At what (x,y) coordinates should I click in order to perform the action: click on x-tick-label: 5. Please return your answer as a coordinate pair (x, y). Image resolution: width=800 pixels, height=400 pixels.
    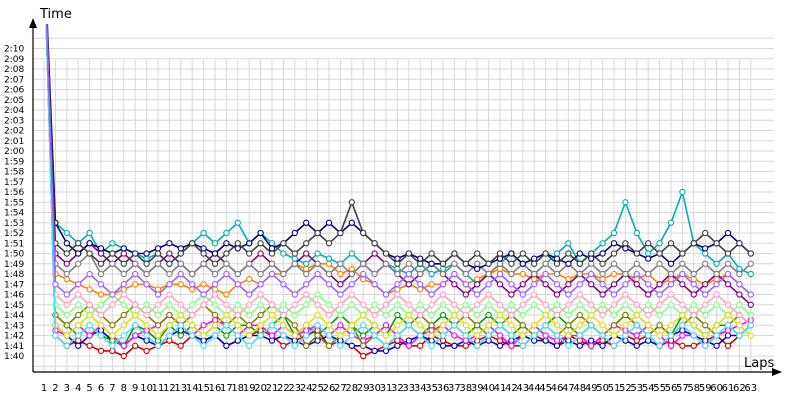
    Looking at the image, I should click on (89, 388).